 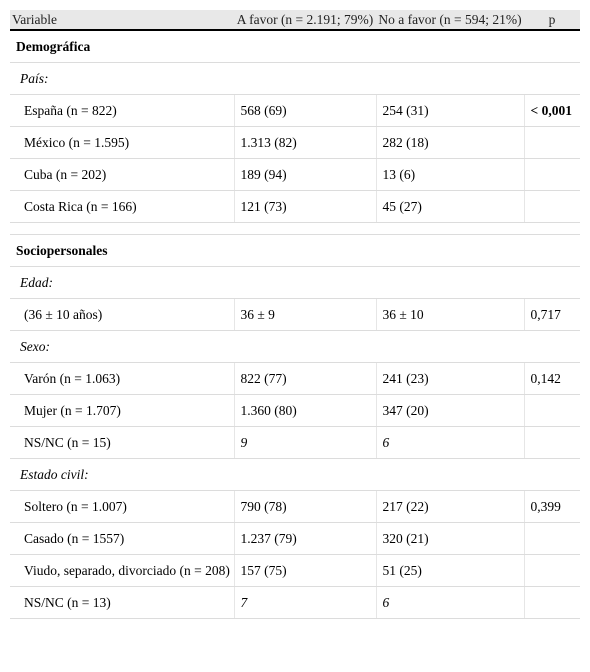 I want to click on row-label: NS/NC (n = 13), so click(x=122, y=602).